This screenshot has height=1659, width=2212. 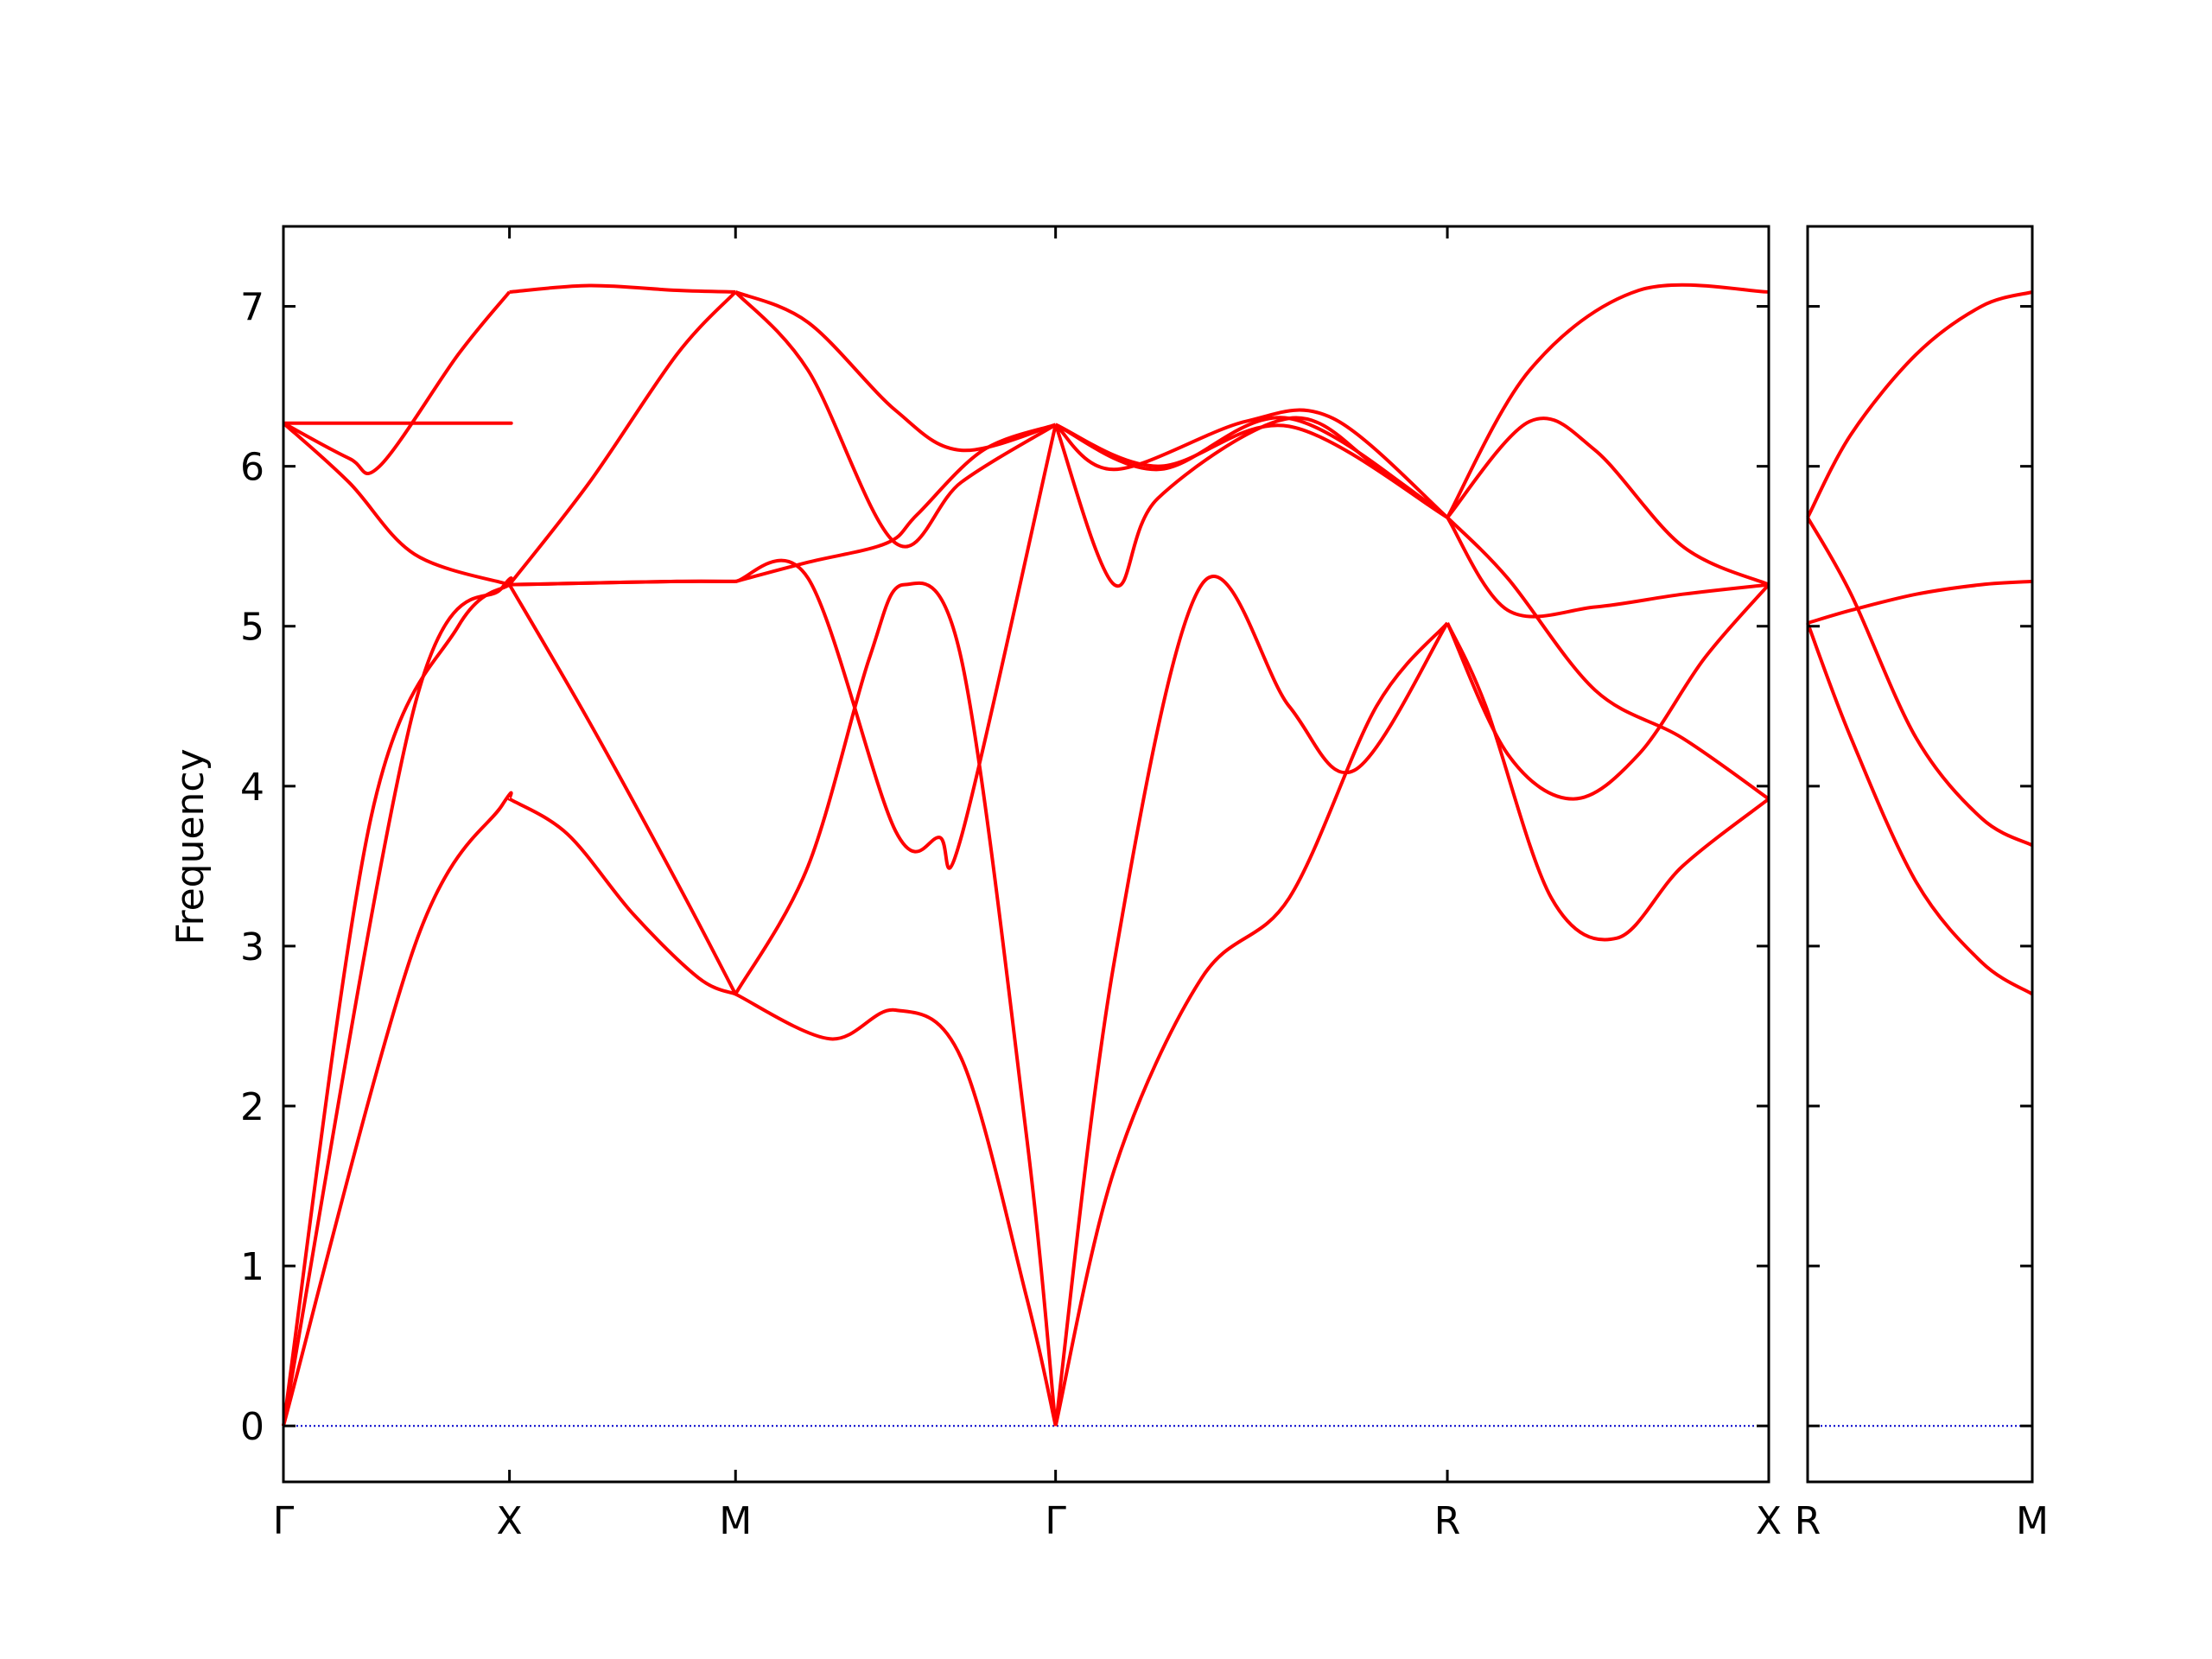 I want to click on panel-frame, so click(x=1920, y=854).